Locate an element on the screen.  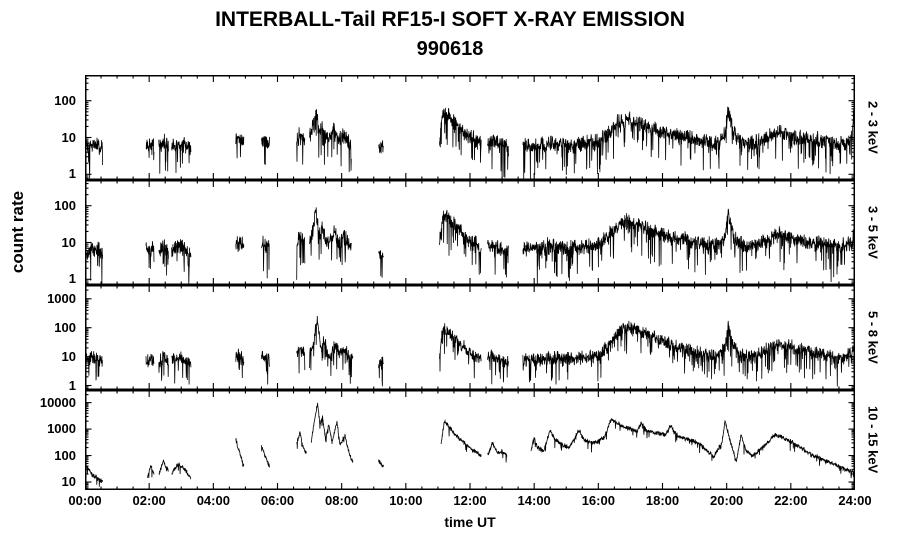
y-tick-label: 10000 is located at coordinates (57, 402).